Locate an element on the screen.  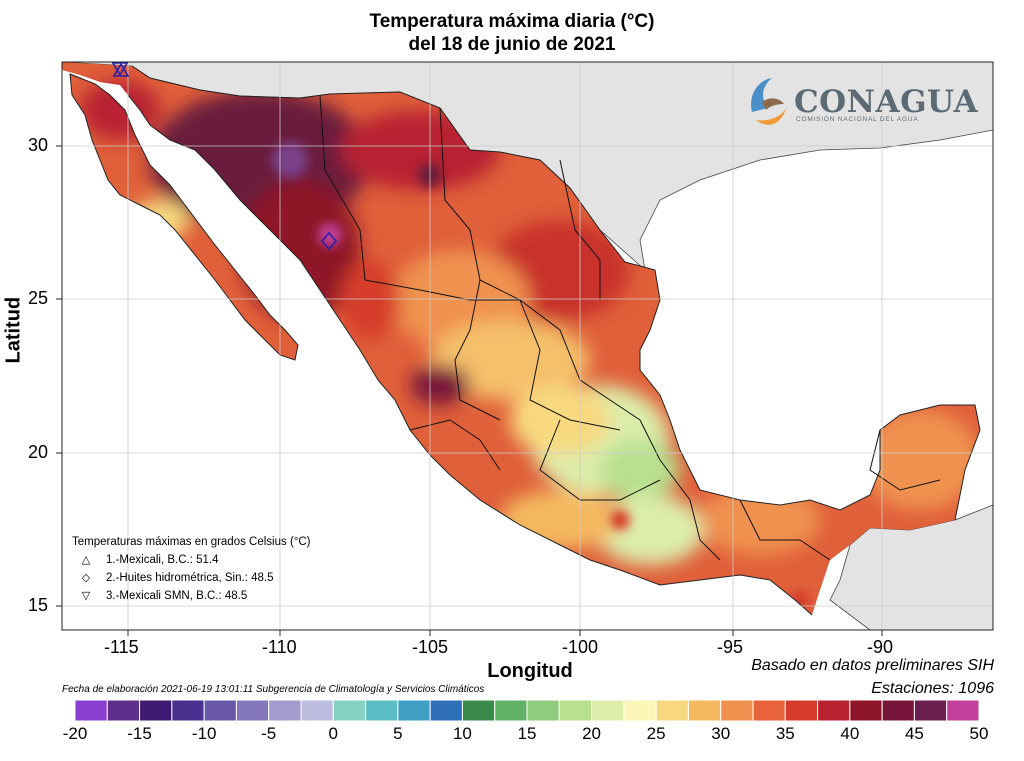
lon-tick: -90 is located at coordinates (880, 647).